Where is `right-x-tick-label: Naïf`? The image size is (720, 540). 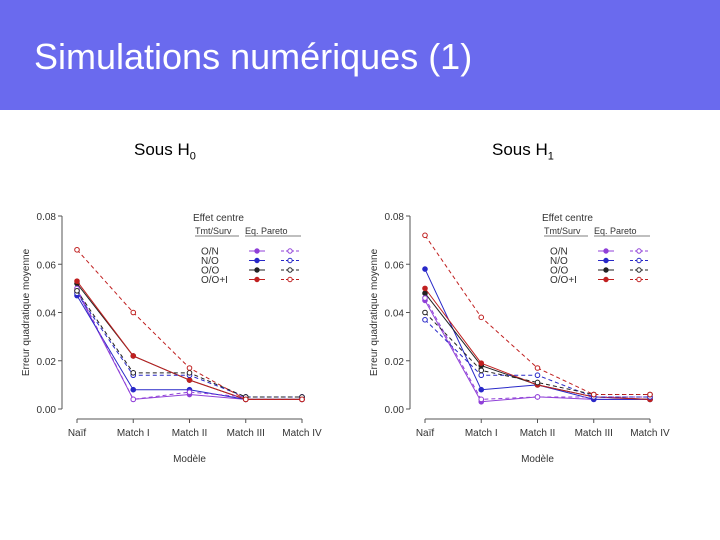
right-x-tick-label: Naïf is located at coordinates (425, 433).